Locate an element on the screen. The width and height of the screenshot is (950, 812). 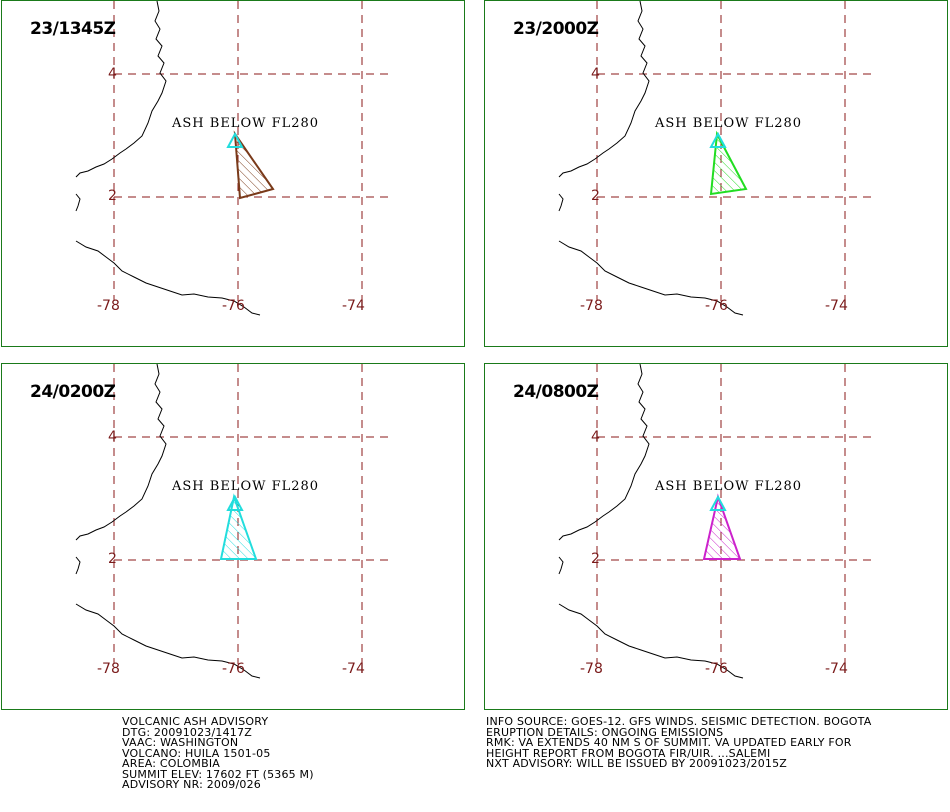
advisory-dtg: DTG: 20091023/1417Z is located at coordinates (187, 732).